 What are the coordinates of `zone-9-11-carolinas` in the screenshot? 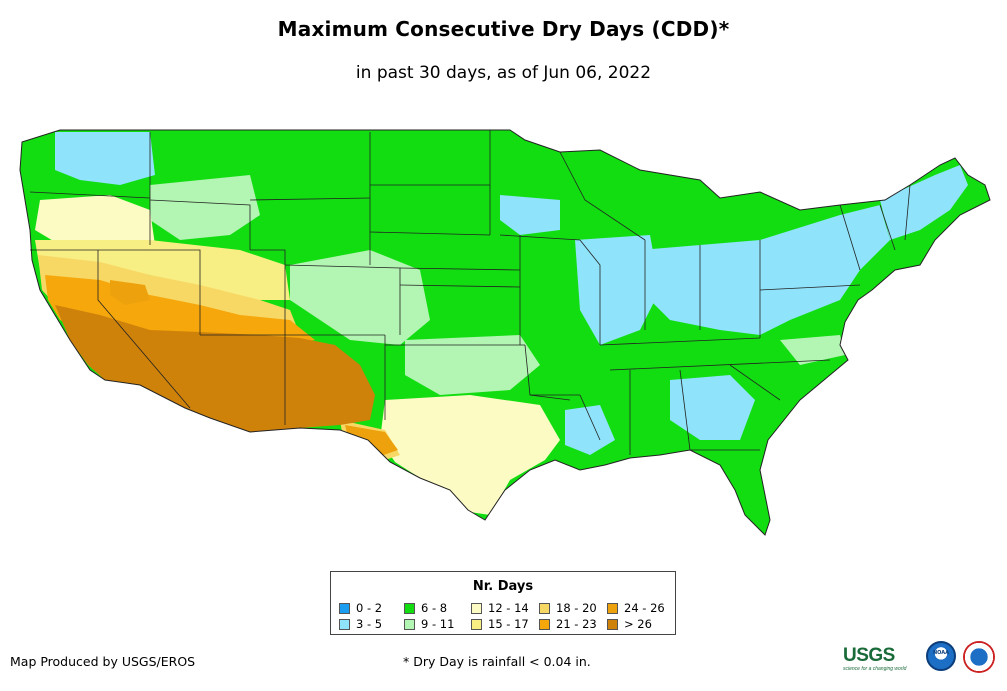 It's located at (812, 350).